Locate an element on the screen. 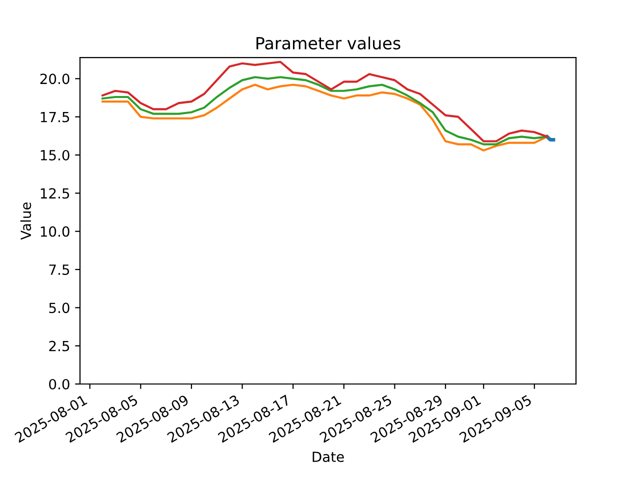  y-tick-label: 20.0 is located at coordinates (55, 79).